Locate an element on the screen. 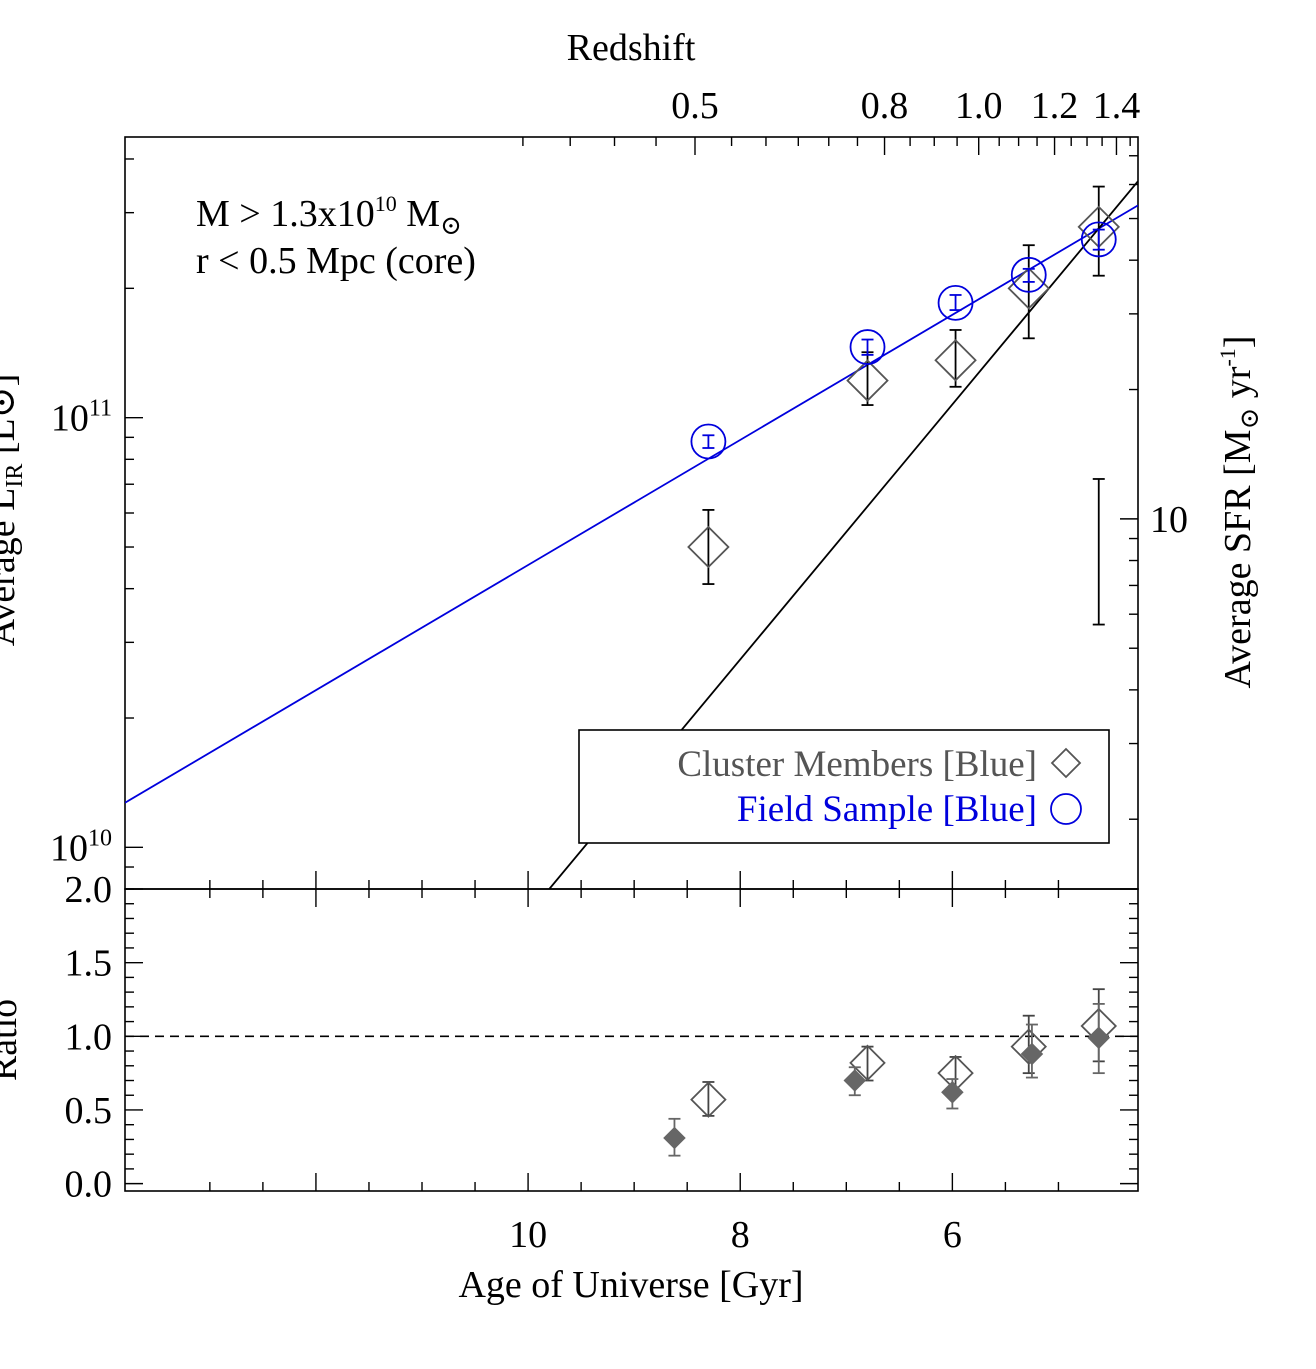 This screenshot has height=1369, width=1316. ratio-y-tick-labels: 0.0 0.5 1.0 1.5 2.0 is located at coordinates (89, 1037).